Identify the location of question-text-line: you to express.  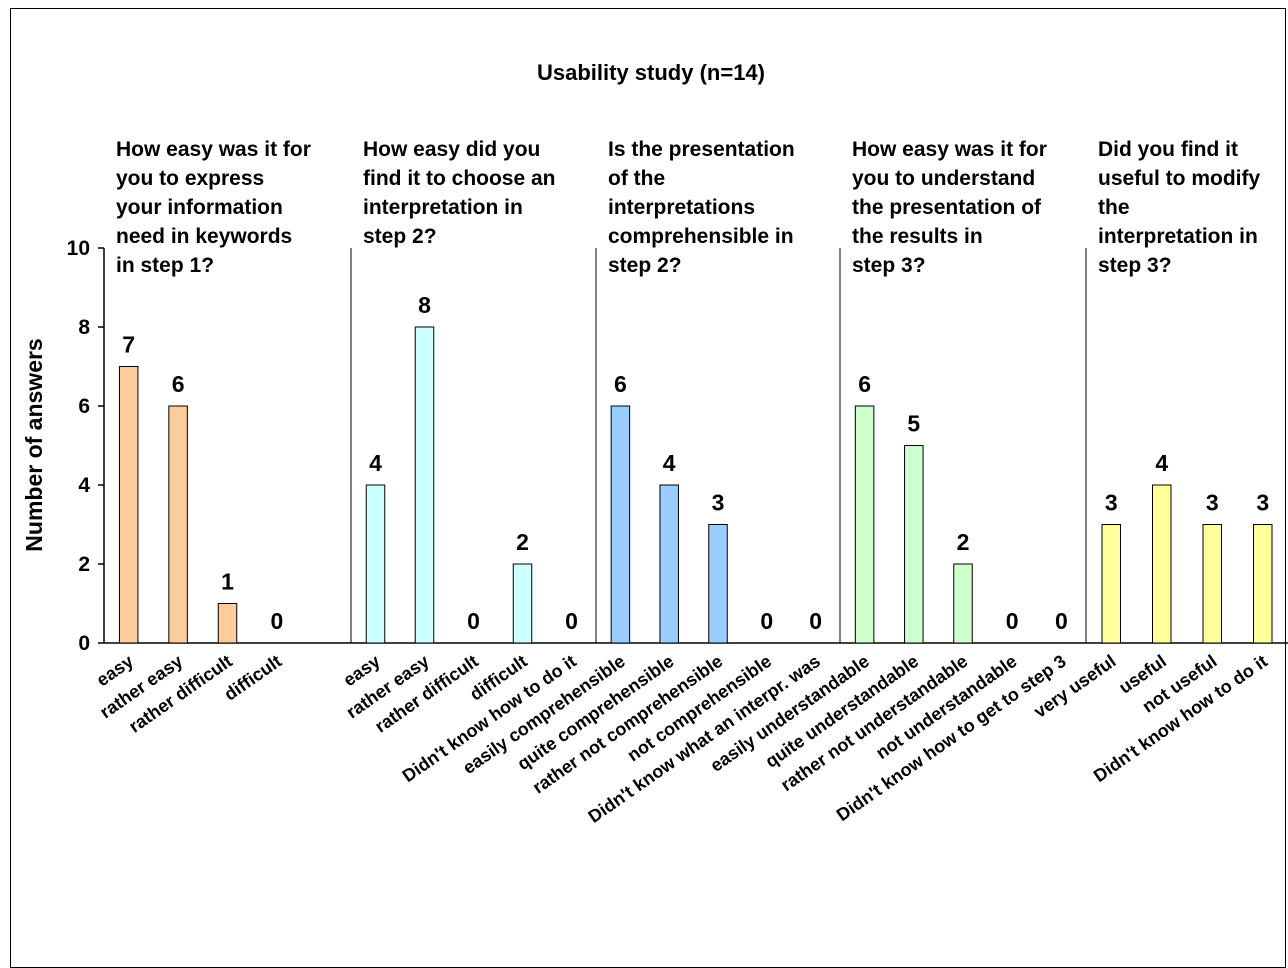
(190, 178).